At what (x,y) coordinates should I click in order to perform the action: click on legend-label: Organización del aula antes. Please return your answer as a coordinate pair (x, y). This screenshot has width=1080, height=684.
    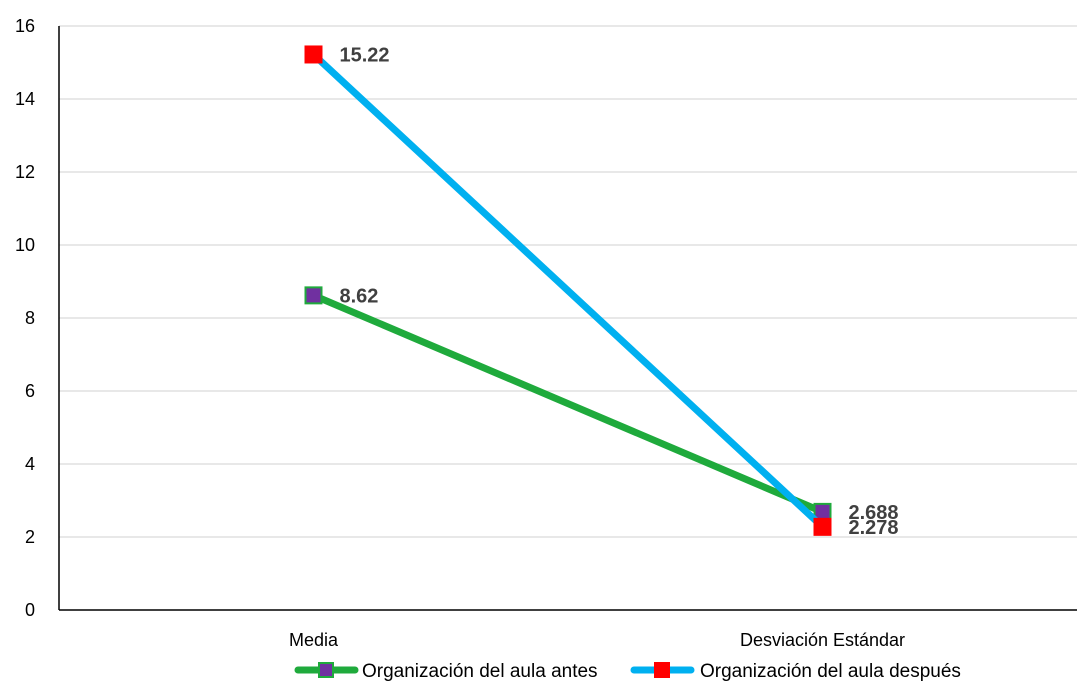
    Looking at the image, I should click on (480, 671).